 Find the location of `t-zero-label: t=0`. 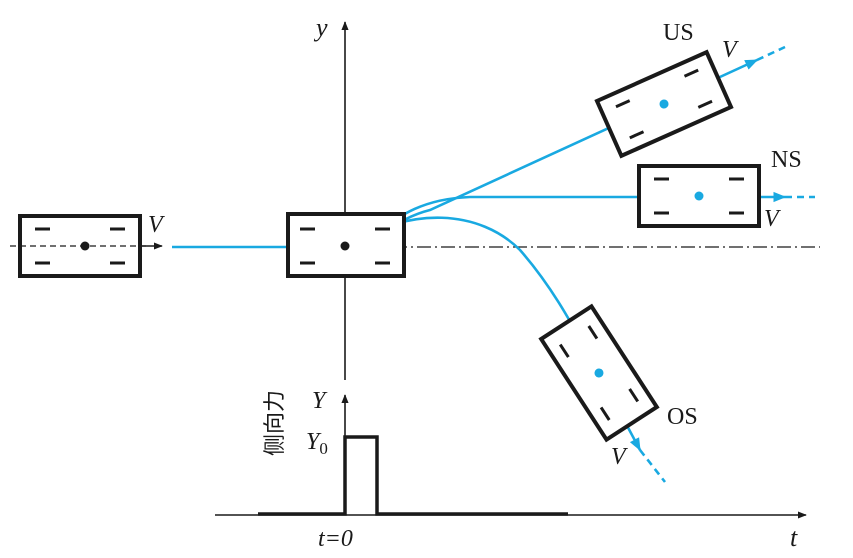

t-zero-label: t=0 is located at coordinates (335, 539).